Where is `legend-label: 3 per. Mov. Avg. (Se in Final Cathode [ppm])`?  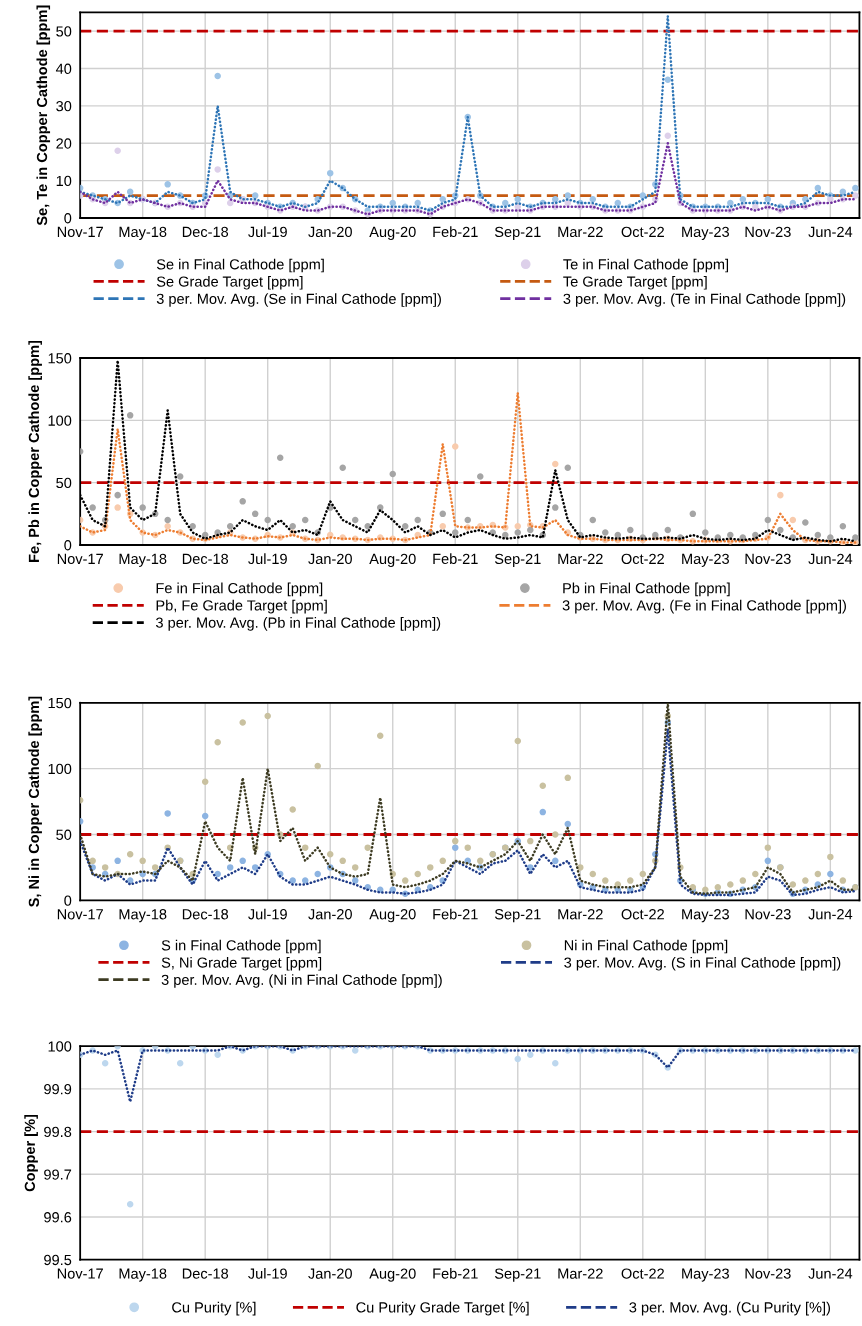
legend-label: 3 per. Mov. Avg. (Se in Final Cathode [ppm]) is located at coordinates (298, 300).